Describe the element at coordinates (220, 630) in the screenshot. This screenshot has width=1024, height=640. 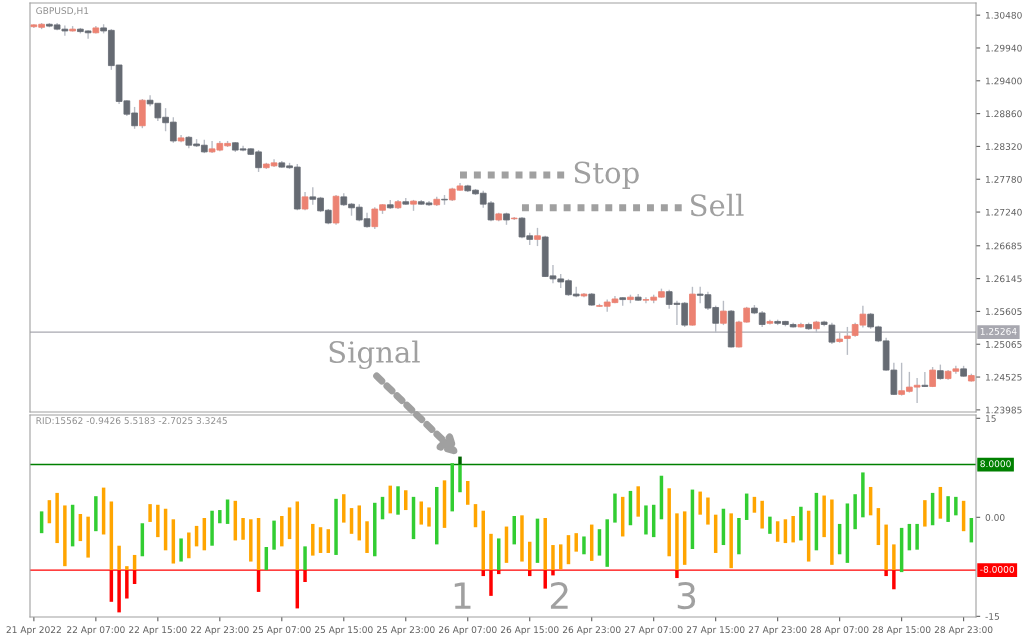
I see `x-tick-label: 22 Apr 23:00` at that location.